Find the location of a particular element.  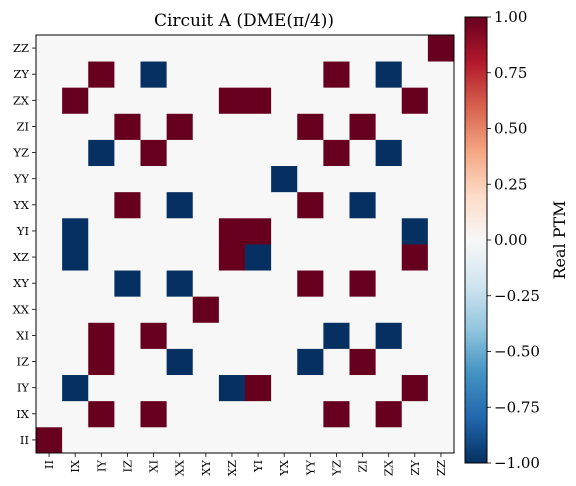

heatmap-cell-XI-XX is located at coordinates (180, 335).